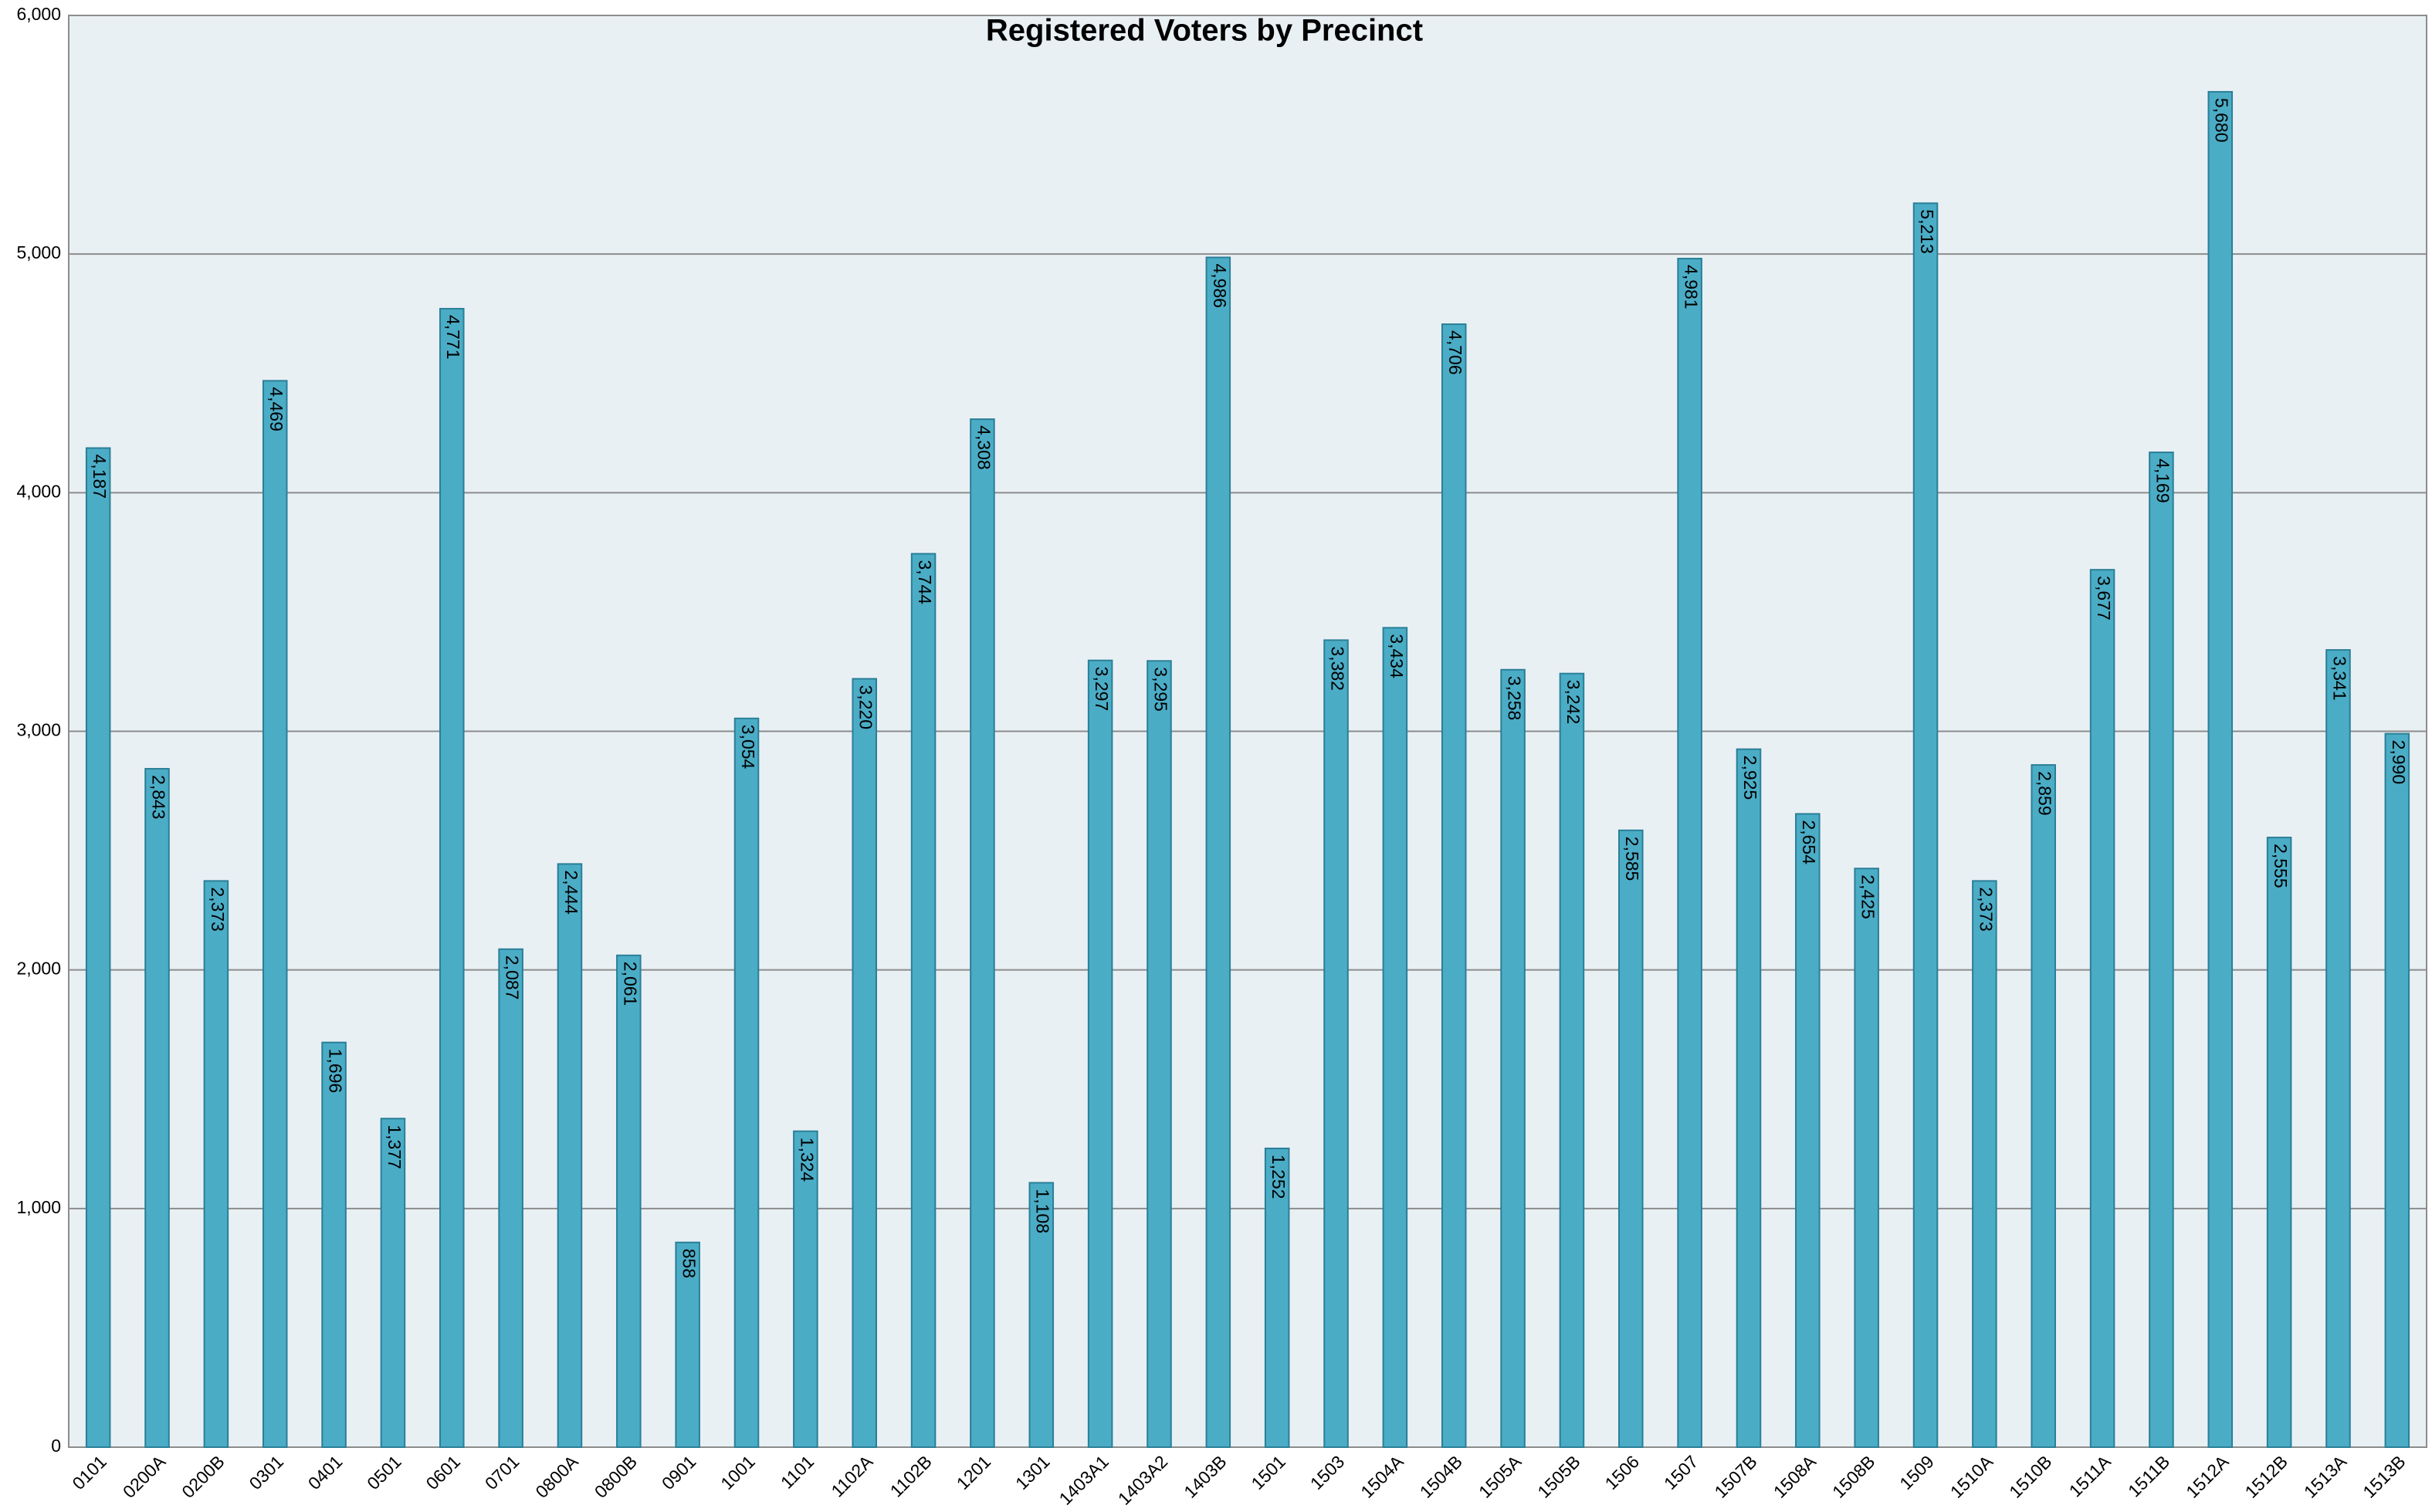 This screenshot has width=2432, height=1512. Describe the element at coordinates (2399, 762) in the screenshot. I see `data-label: 2,990` at that location.